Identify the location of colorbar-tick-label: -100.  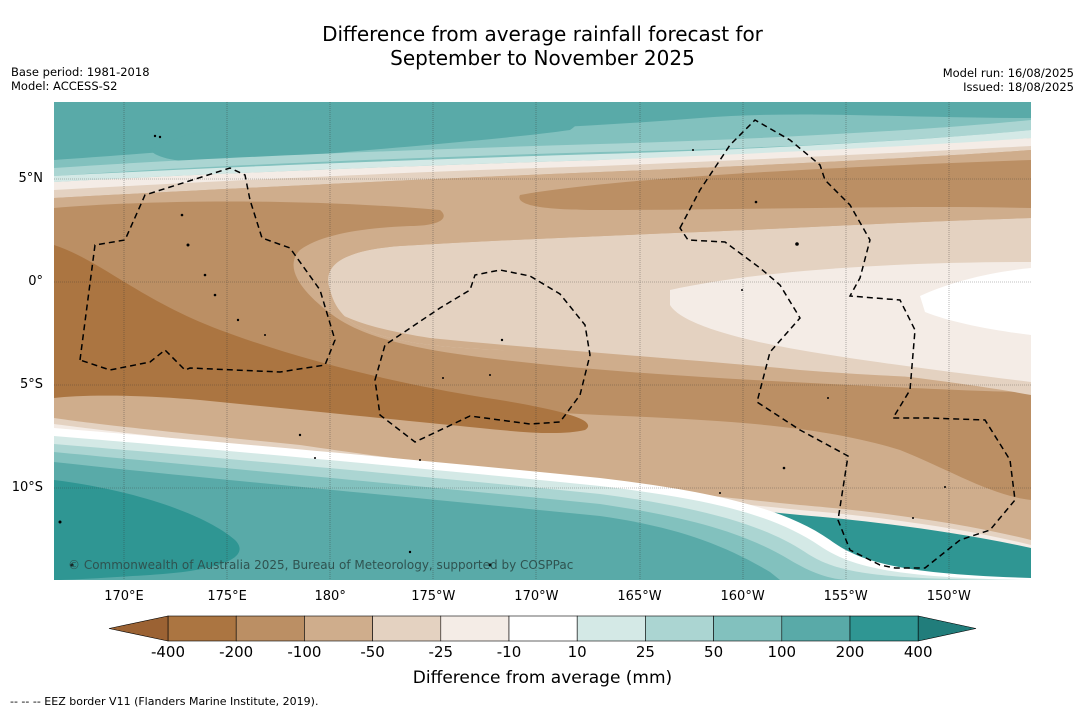
(304, 652).